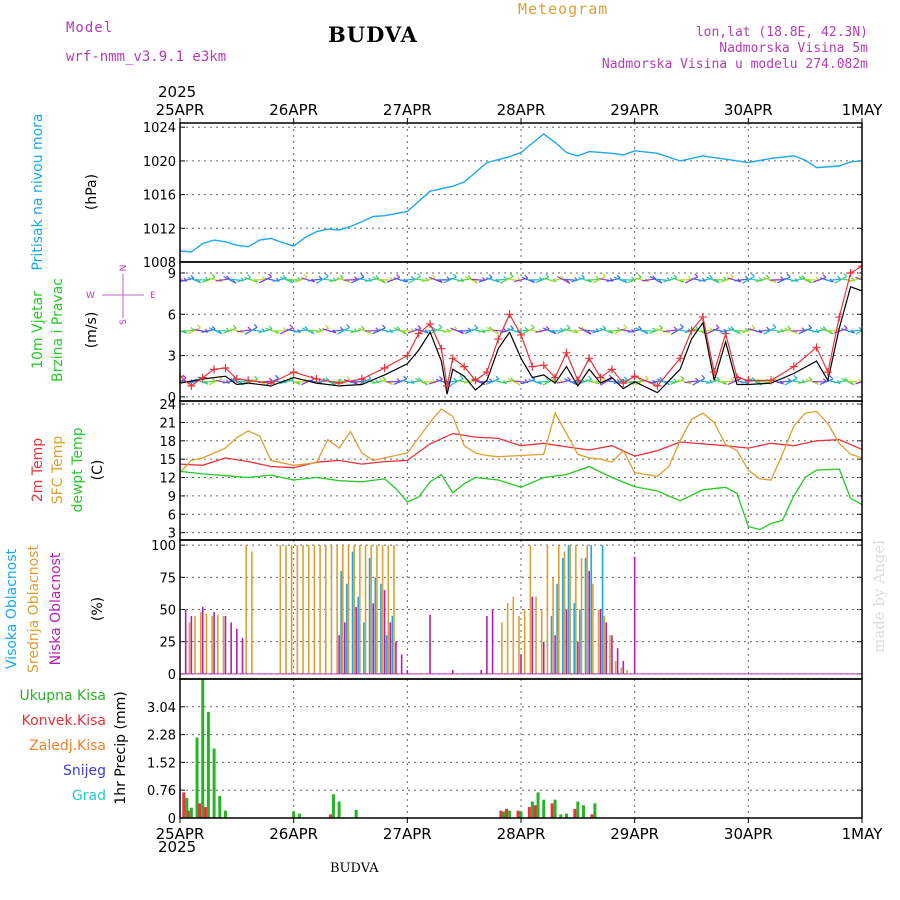 The height and width of the screenshot is (900, 900). Describe the element at coordinates (172, 515) in the screenshot. I see `y-tick-label: 6` at that location.